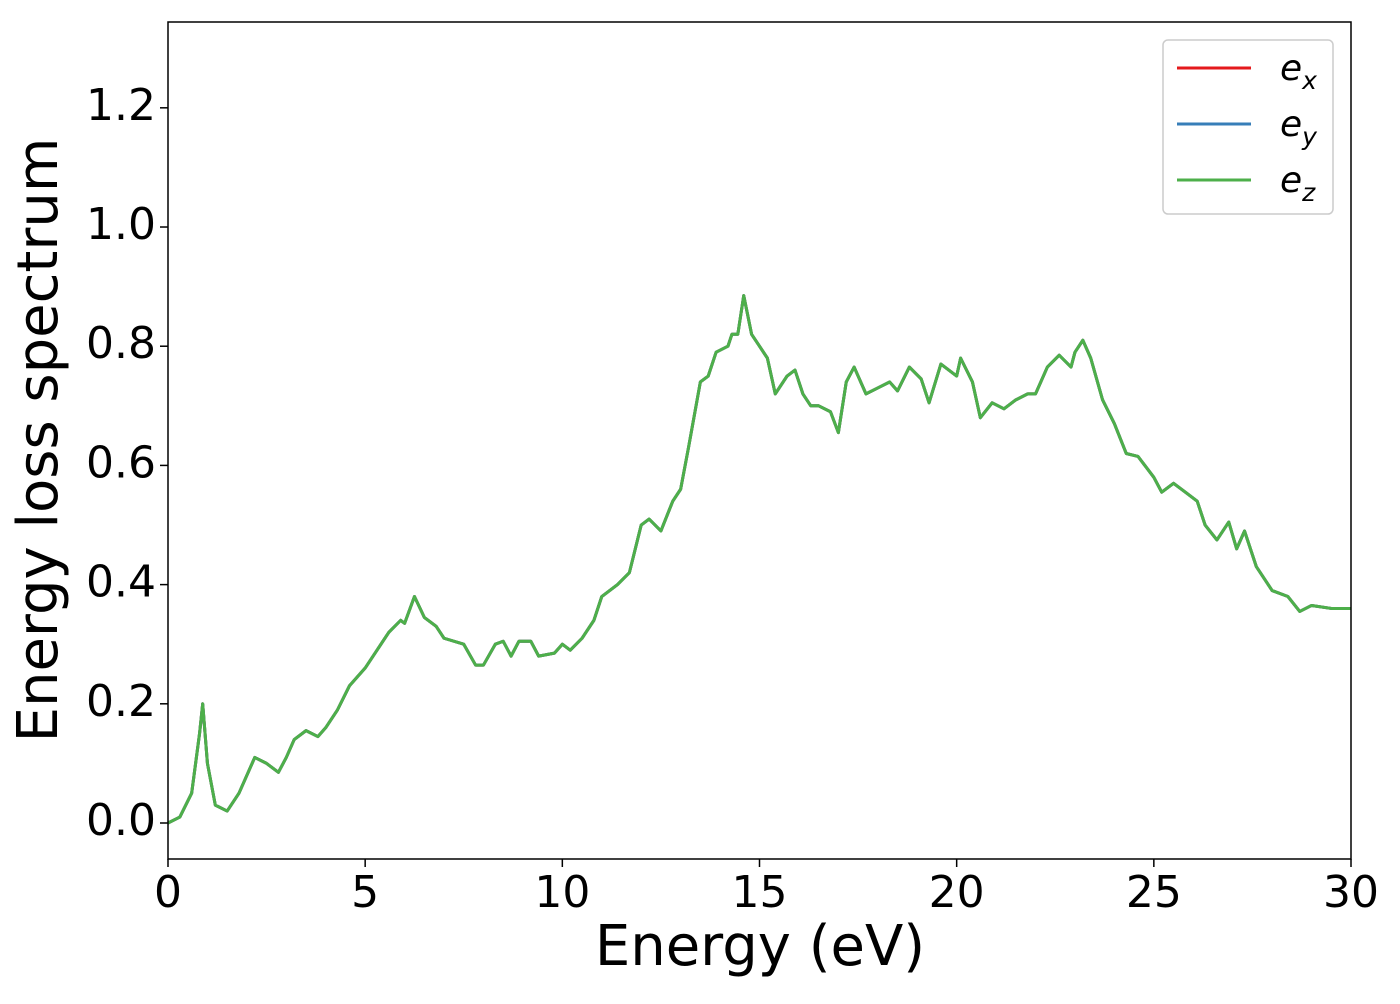 This screenshot has height=1004, width=1400. What do you see at coordinates (1154, 892) in the screenshot?
I see `x-tick-label: 25` at bounding box center [1154, 892].